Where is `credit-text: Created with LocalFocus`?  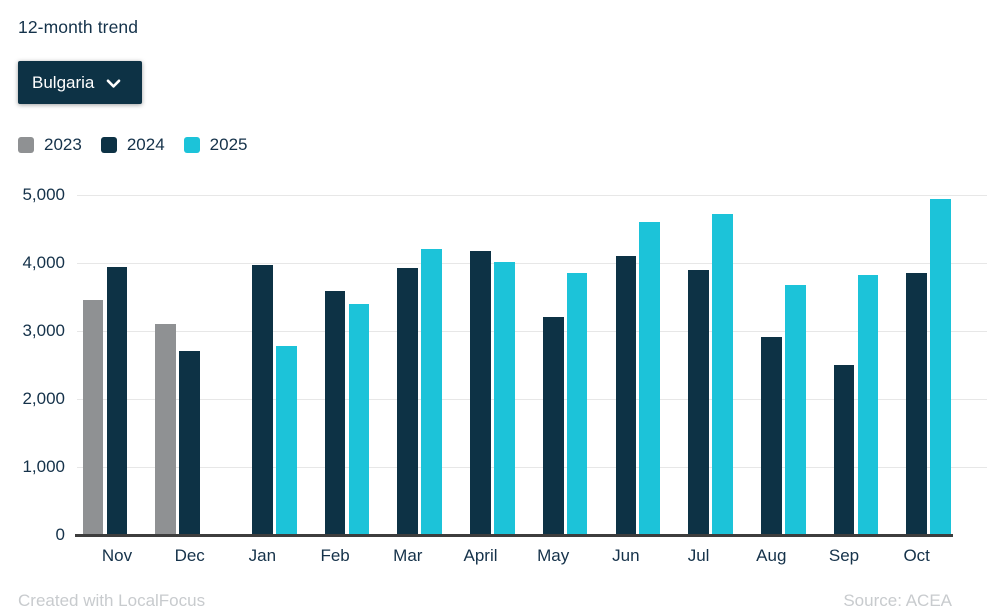 credit-text: Created with LocalFocus is located at coordinates (112, 600).